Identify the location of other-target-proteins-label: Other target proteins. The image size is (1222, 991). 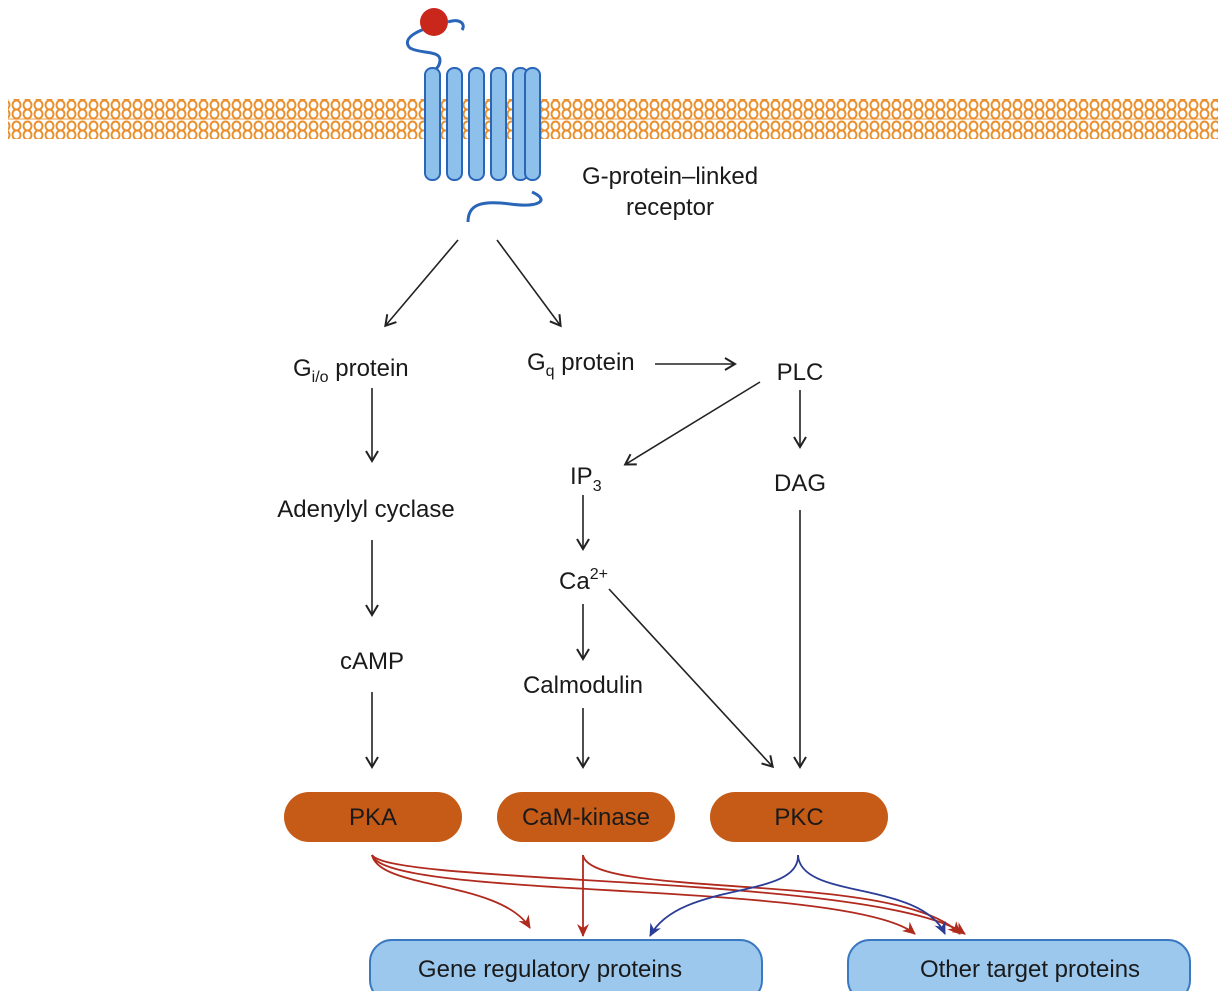
(1030, 969).